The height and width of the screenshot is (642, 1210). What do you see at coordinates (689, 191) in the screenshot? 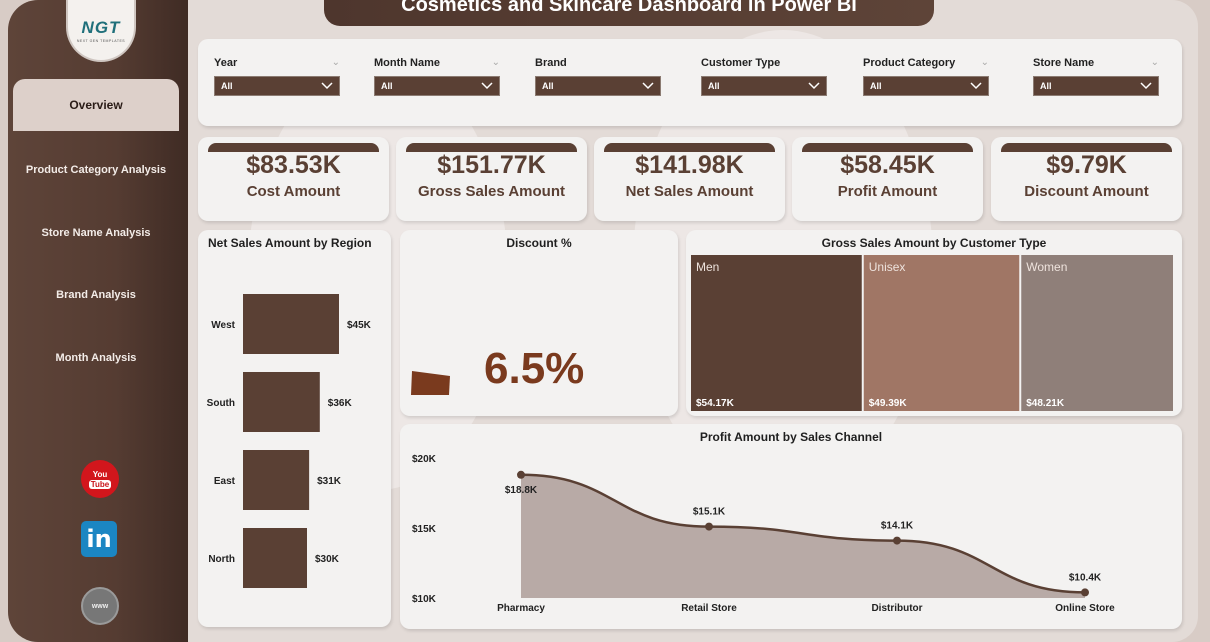
I see `kpi-label: Net Sales Amount` at bounding box center [689, 191].